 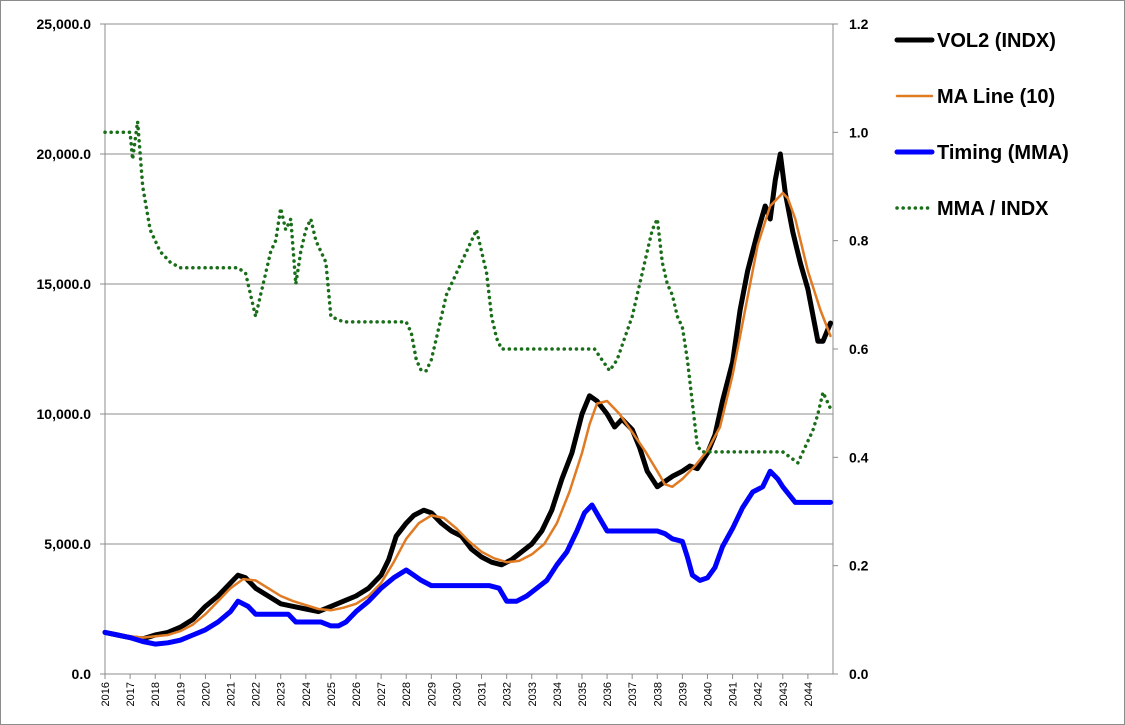 I want to click on x-tick-label: 2034, so click(x=558, y=694).